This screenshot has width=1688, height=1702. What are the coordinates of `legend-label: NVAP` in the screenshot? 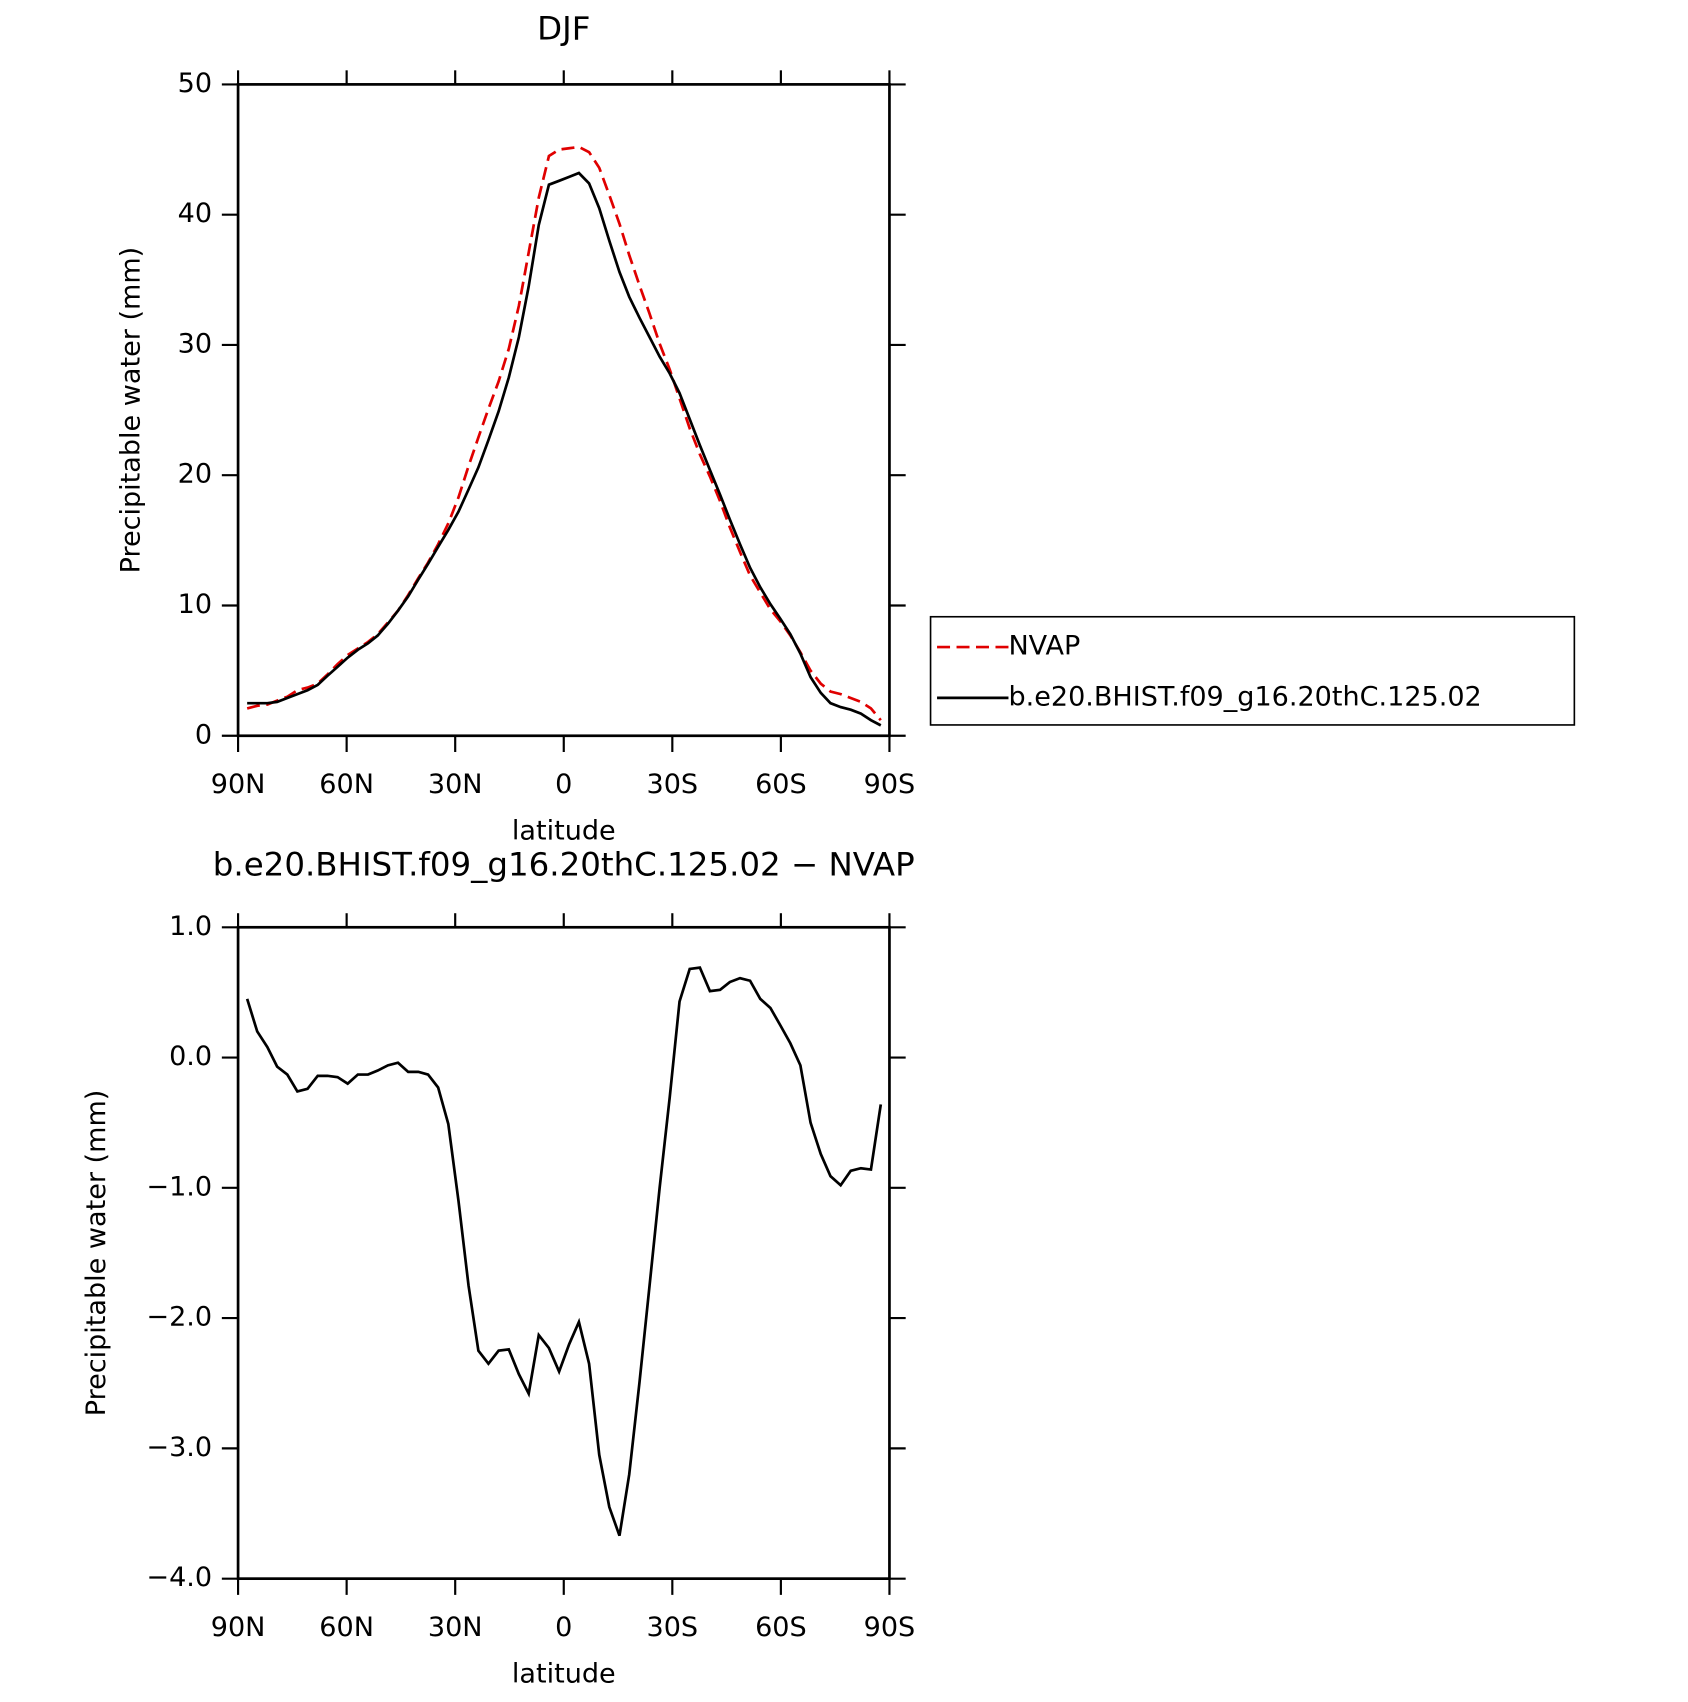 It's located at (1044, 646).